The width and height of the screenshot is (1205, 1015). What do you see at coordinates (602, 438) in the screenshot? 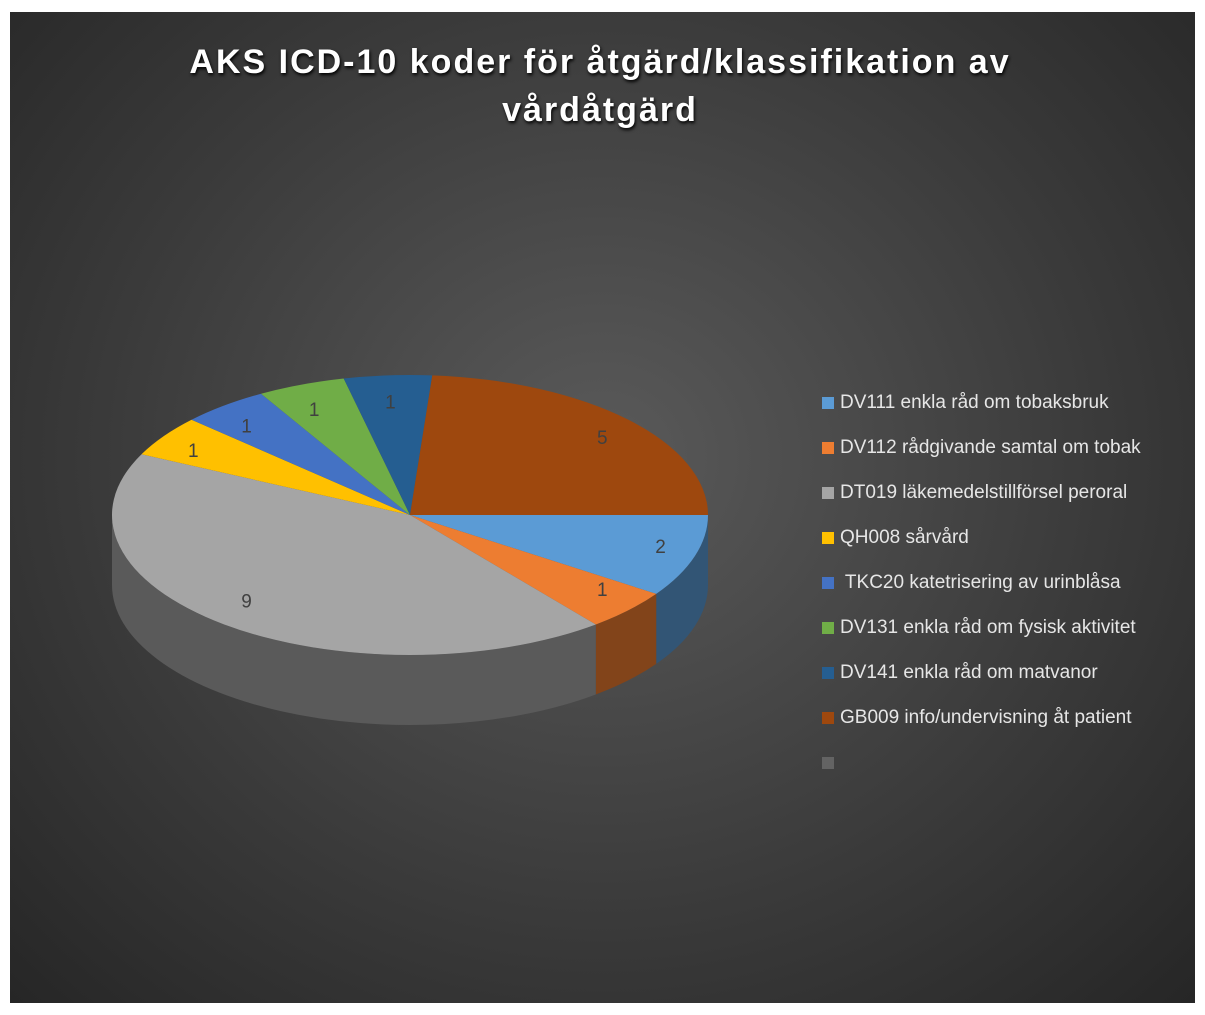
I see `value-label: 5` at bounding box center [602, 438].